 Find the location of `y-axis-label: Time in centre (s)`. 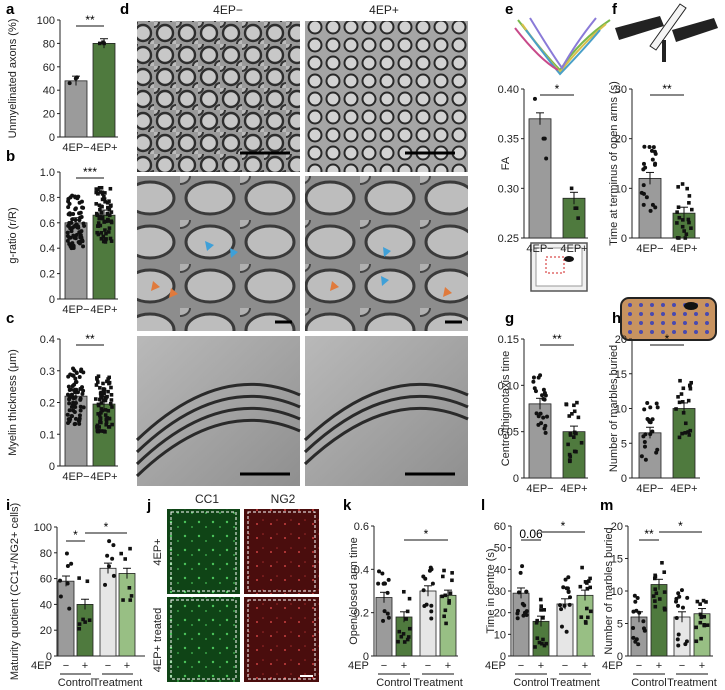

y-axis-label: Time in centre (s) is located at coordinates (491, 590).